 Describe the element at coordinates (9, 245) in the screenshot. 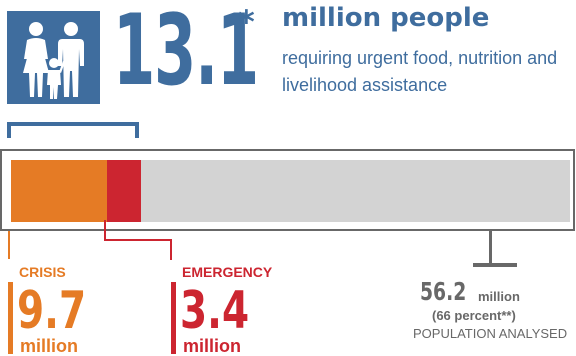

I see `crisis-tick` at that location.